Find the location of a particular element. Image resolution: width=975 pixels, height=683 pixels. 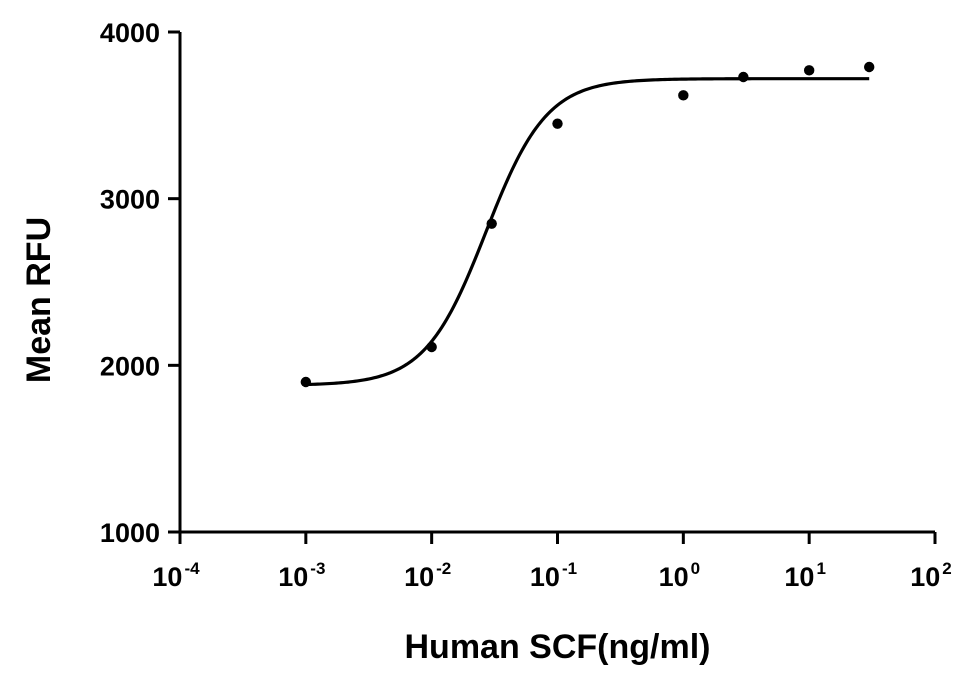

x-tick-label: 10 -4 is located at coordinates (176, 575).